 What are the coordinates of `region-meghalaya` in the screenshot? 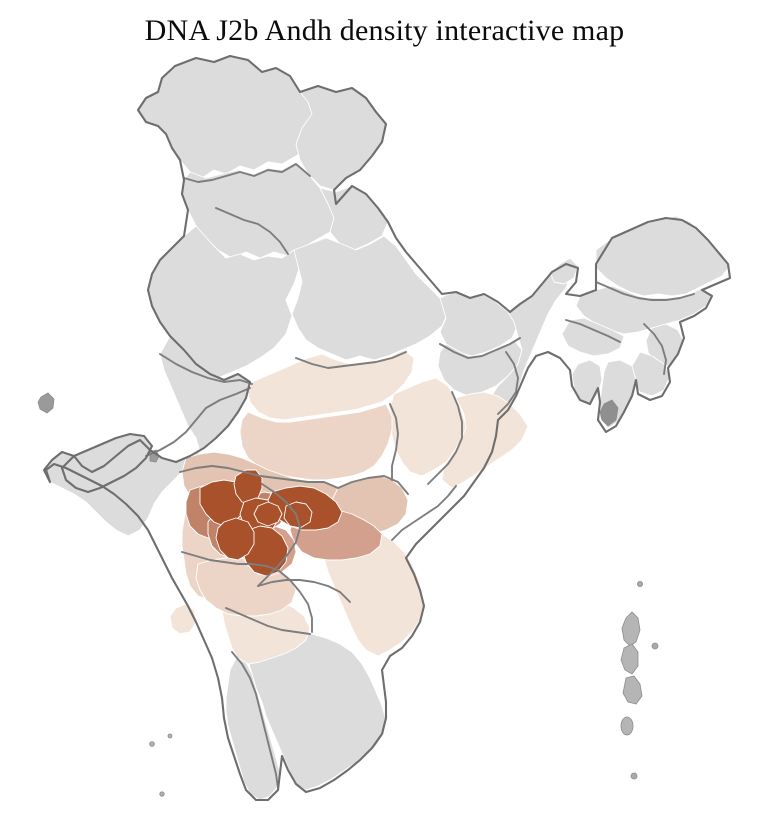 It's located at (593, 337).